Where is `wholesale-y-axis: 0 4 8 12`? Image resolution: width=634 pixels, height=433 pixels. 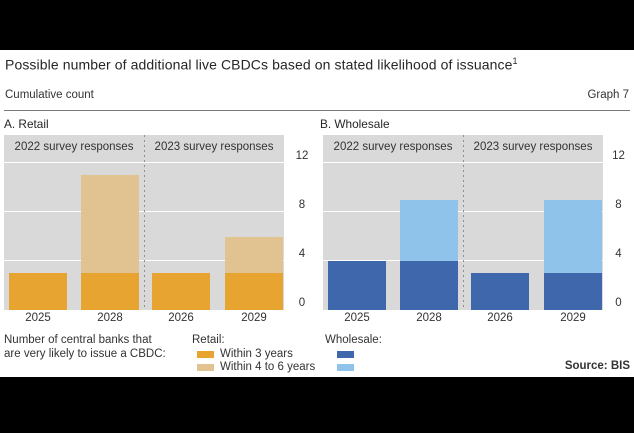 wholesale-y-axis: 0 4 8 12 is located at coordinates (618, 222).